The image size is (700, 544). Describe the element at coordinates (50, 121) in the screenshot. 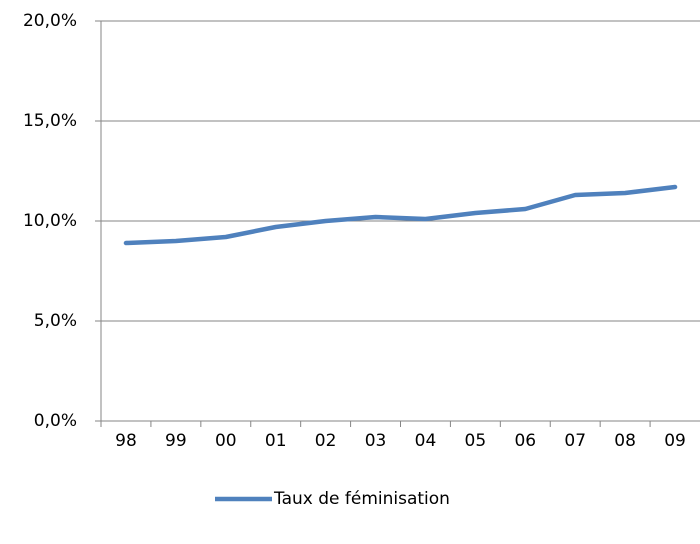

I see `y-tick-label: 15,0%` at that location.